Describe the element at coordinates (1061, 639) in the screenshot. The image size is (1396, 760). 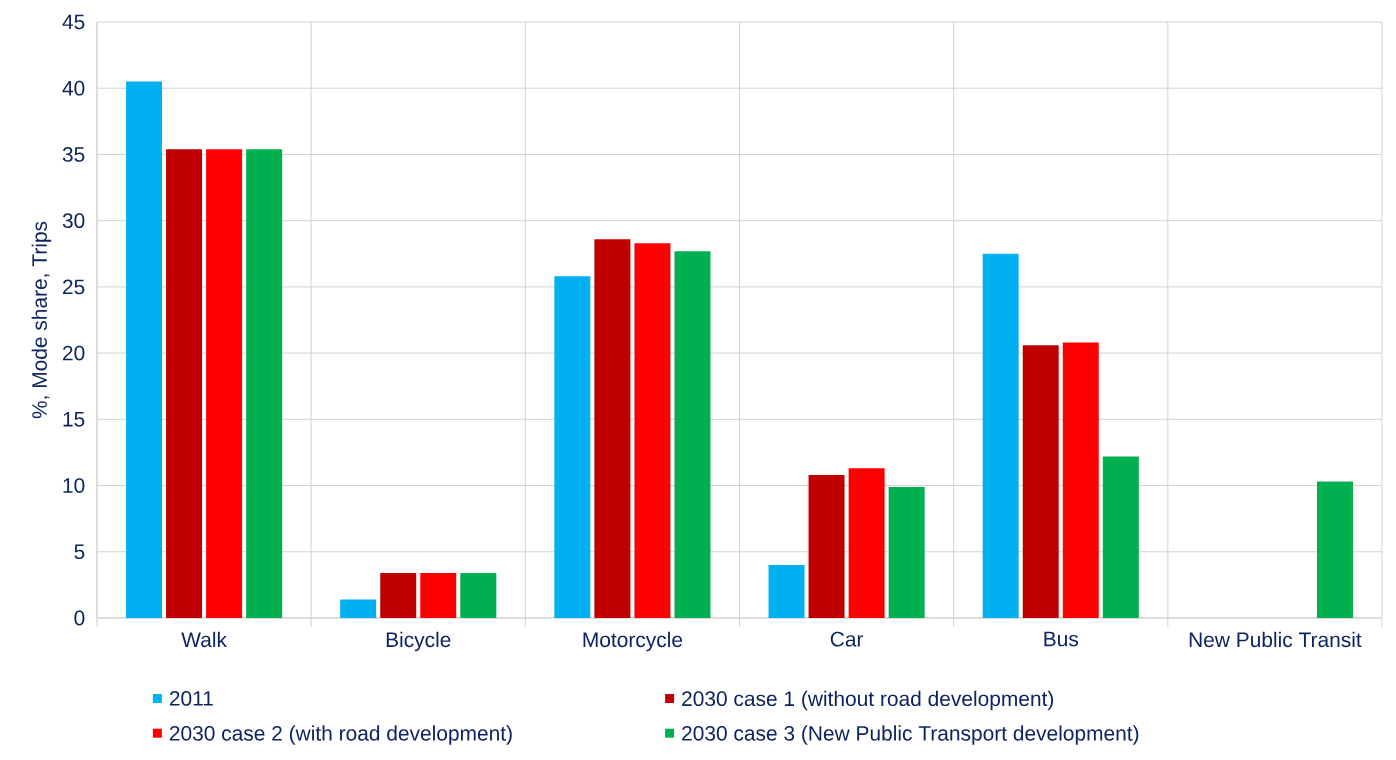
I see `x-tick-label: Bus` at that location.